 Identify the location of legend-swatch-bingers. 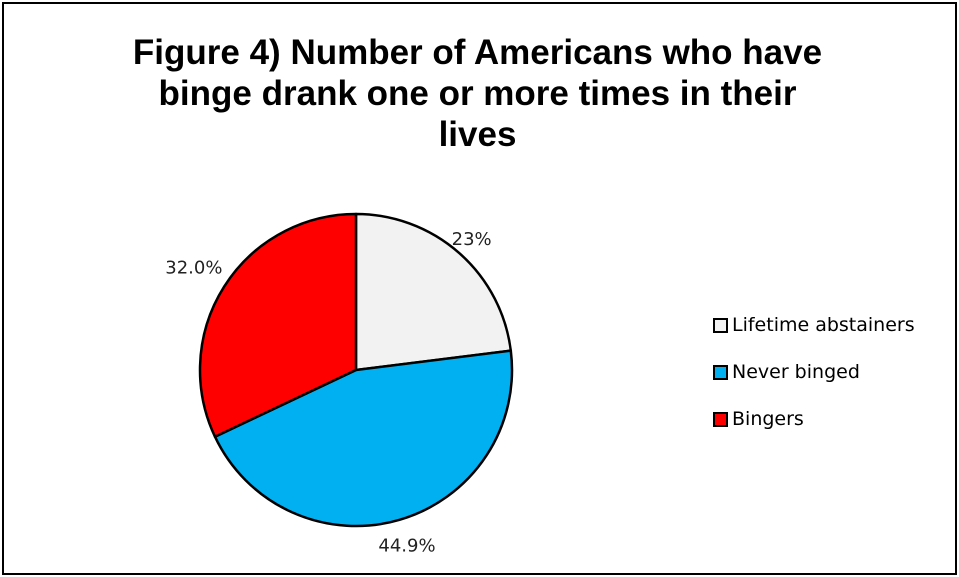
(720, 419).